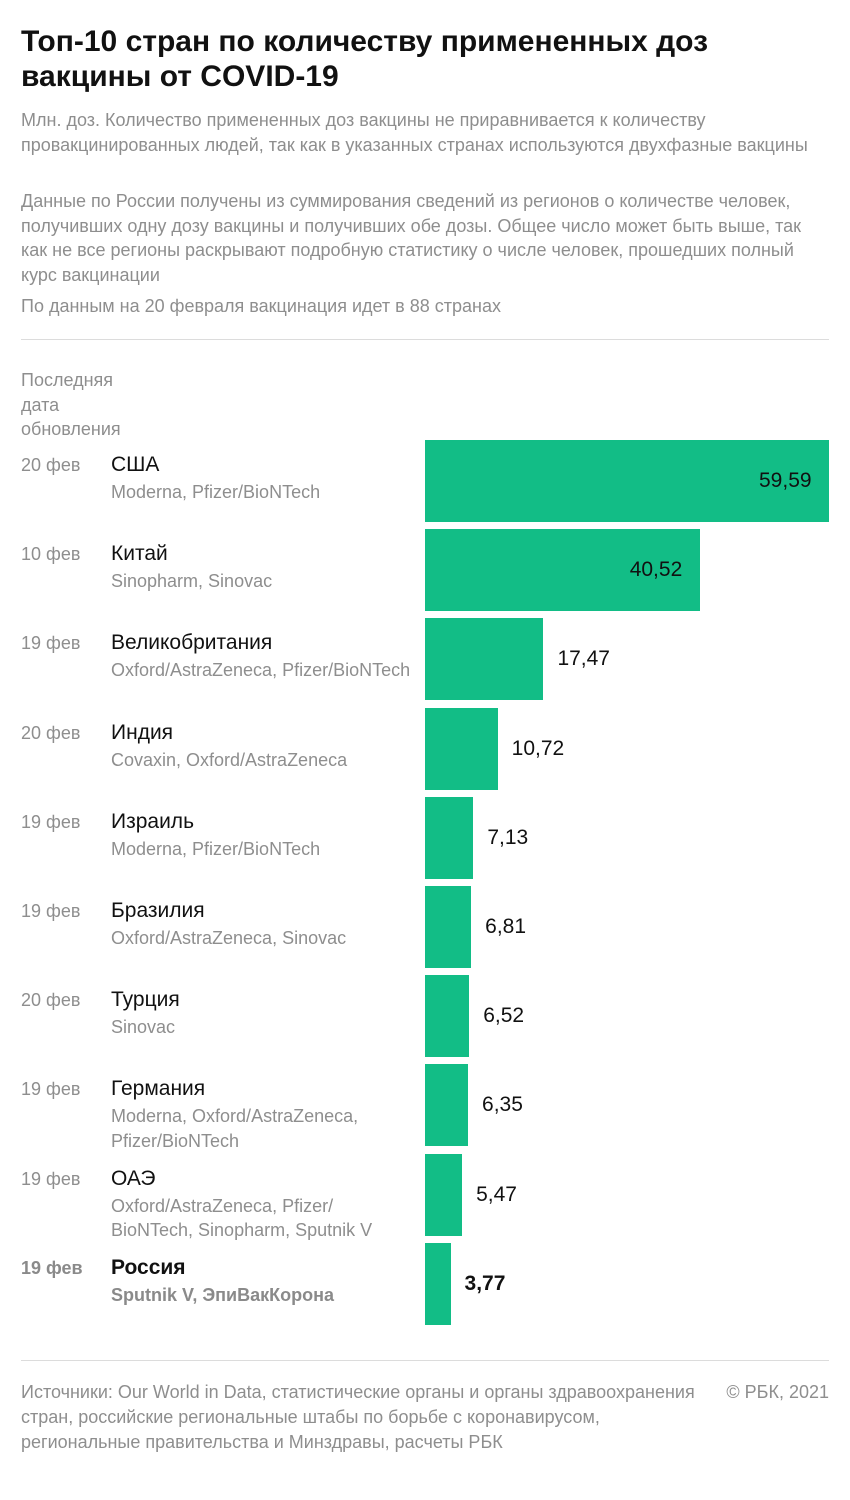 Image resolution: width=850 pixels, height=1500 pixels. I want to click on bottom-divider, so click(425, 1360).